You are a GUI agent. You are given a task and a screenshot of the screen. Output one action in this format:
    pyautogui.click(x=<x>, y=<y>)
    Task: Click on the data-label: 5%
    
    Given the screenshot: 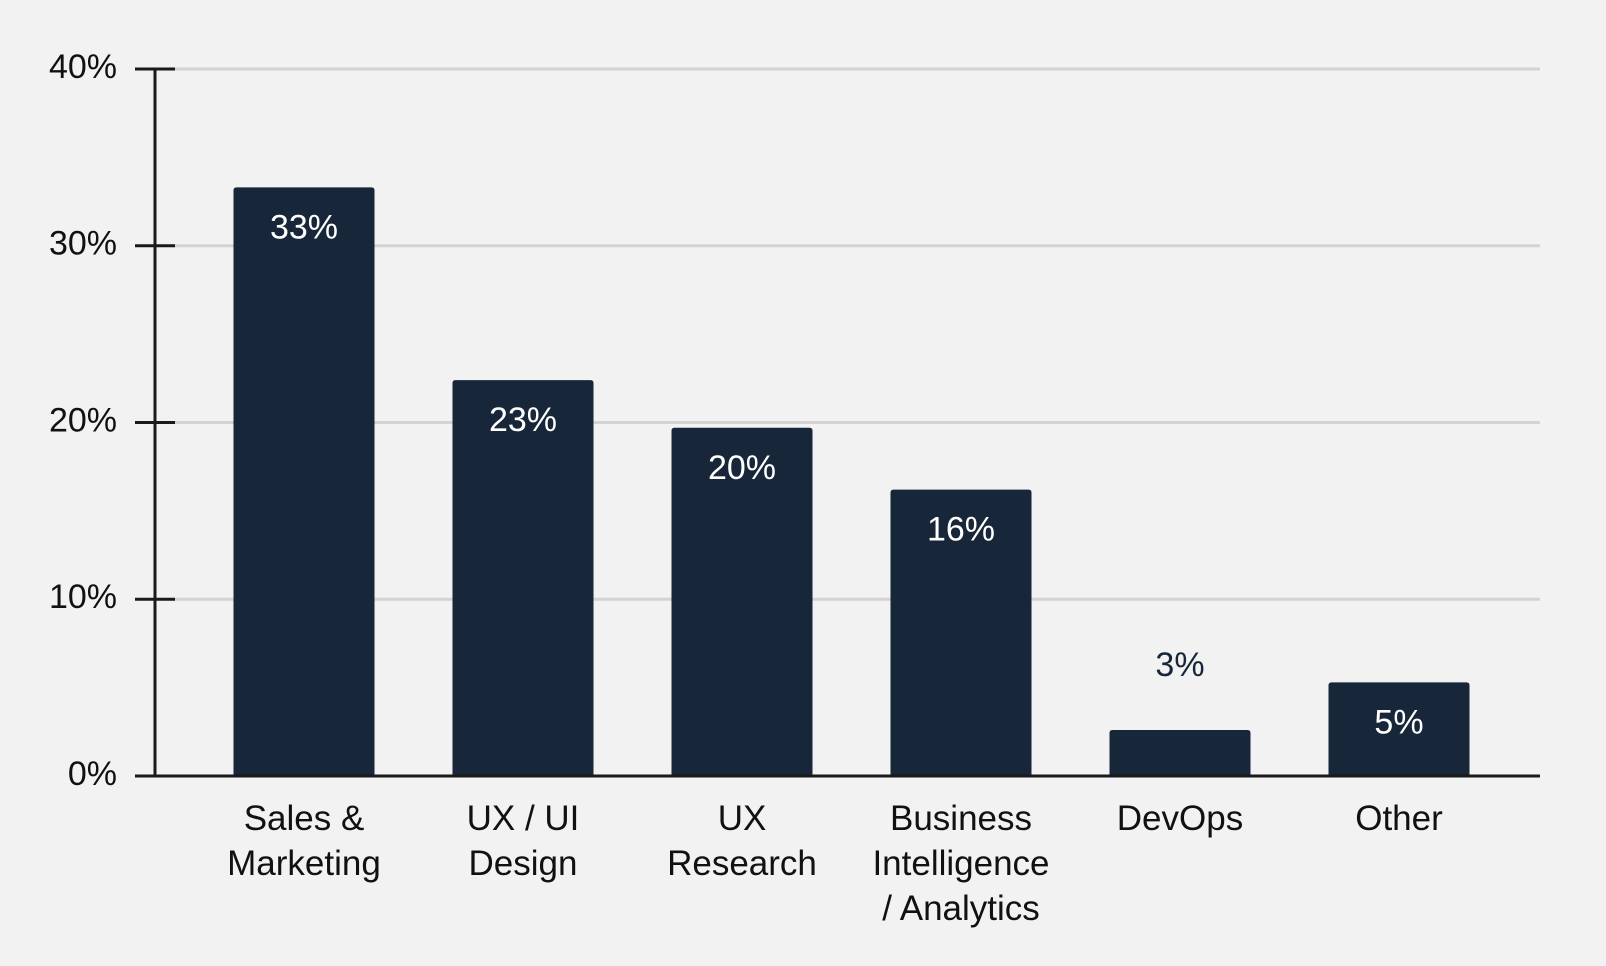 What is the action you would take?
    pyautogui.click(x=1398, y=722)
    